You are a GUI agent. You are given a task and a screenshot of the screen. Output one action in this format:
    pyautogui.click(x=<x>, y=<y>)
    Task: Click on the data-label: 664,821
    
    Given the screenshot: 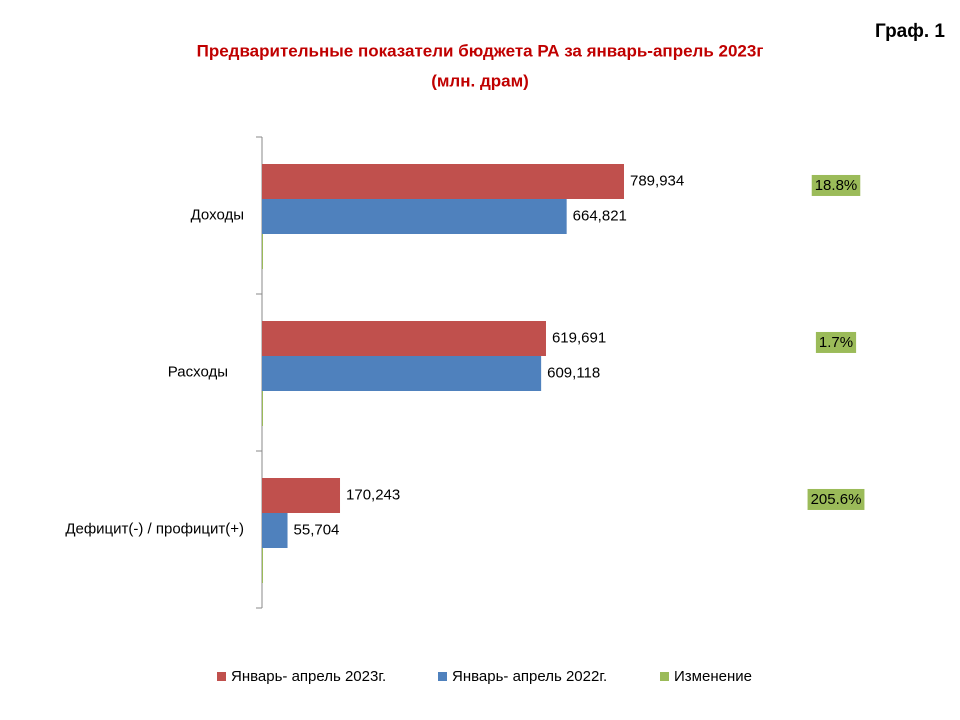 What is the action you would take?
    pyautogui.click(x=600, y=215)
    